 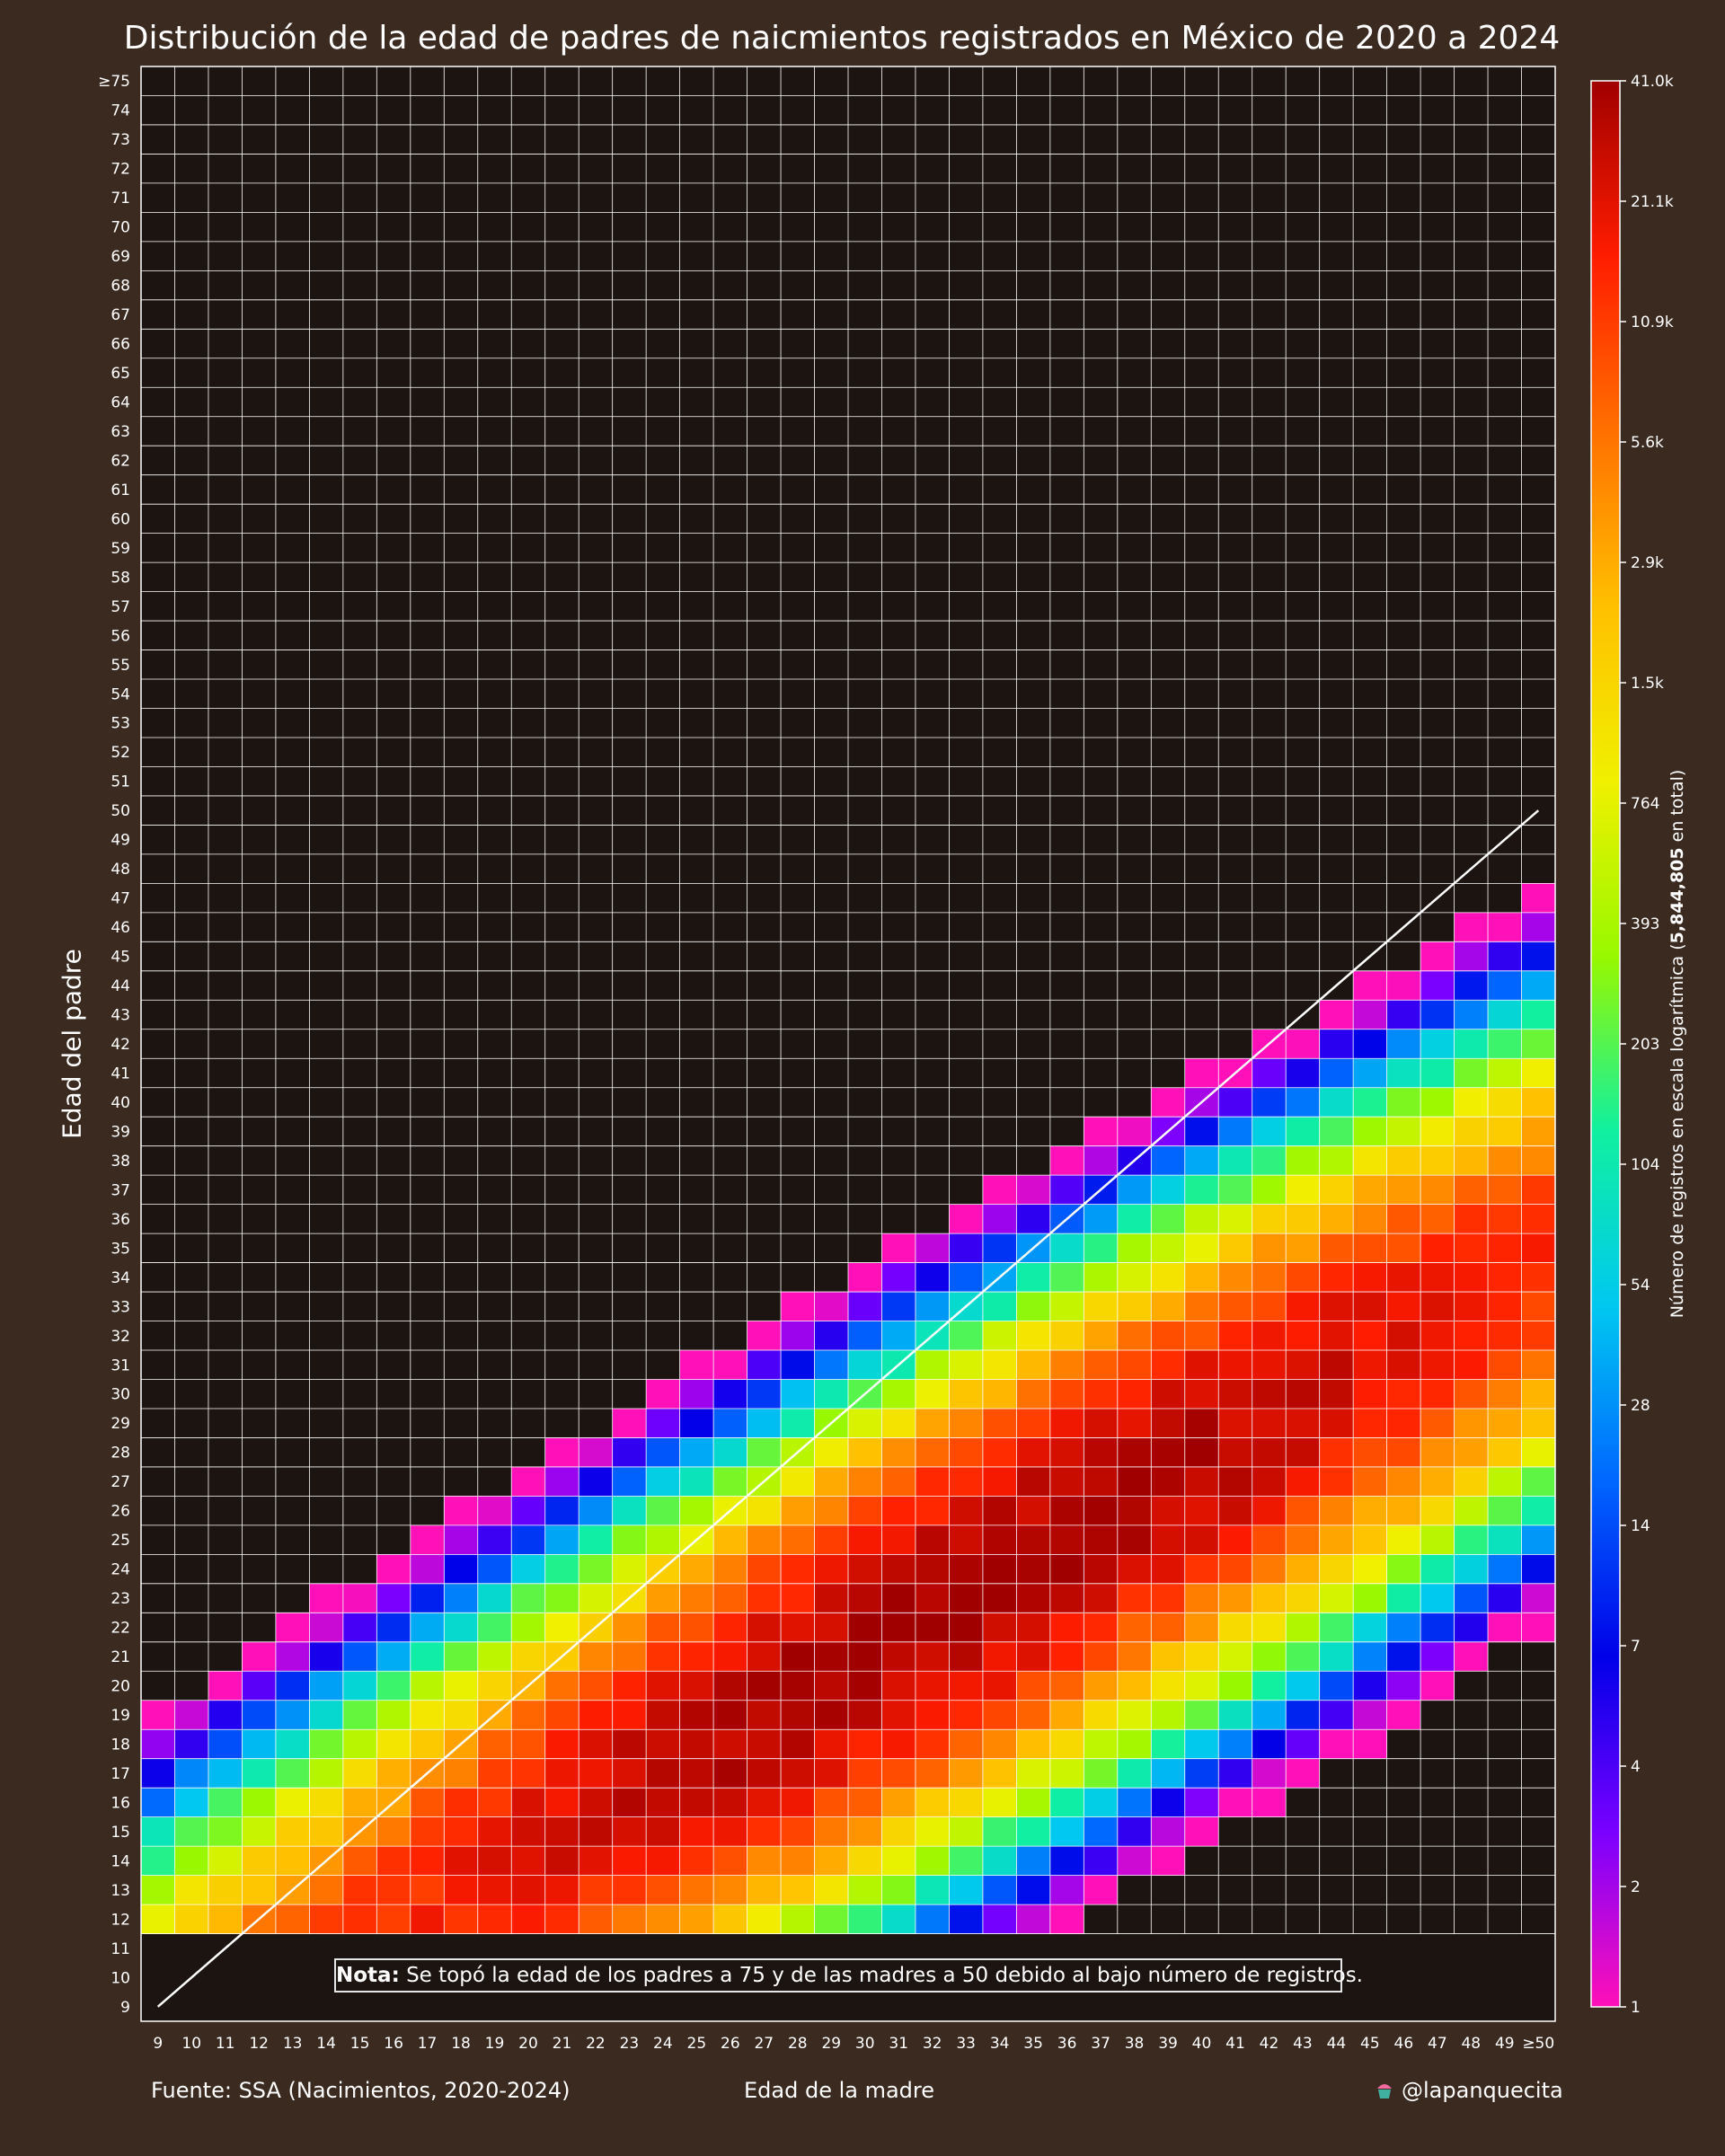 What do you see at coordinates (120, 1745) in the screenshot?
I see `y-tick-label: 18` at bounding box center [120, 1745].